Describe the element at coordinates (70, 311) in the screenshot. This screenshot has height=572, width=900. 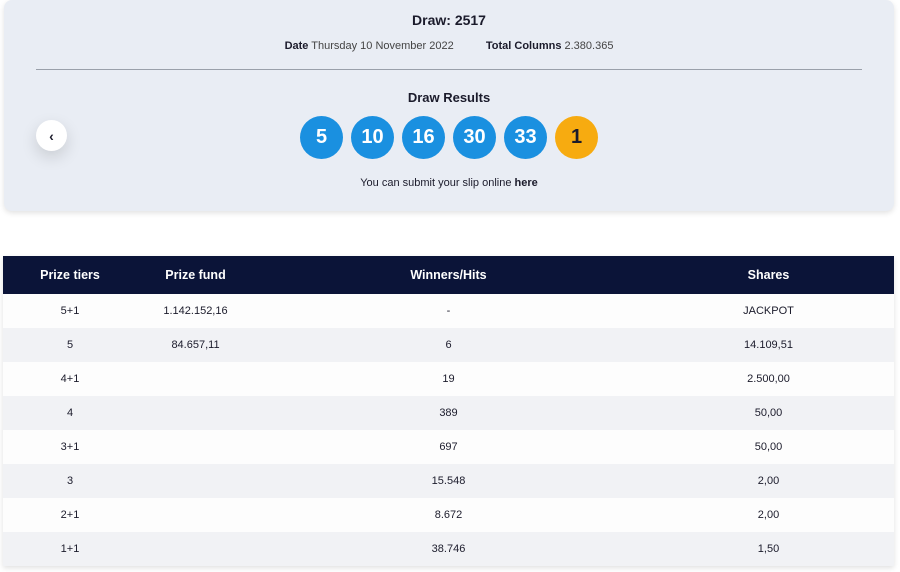
I see `cell-prize-tier: 5+1` at that location.